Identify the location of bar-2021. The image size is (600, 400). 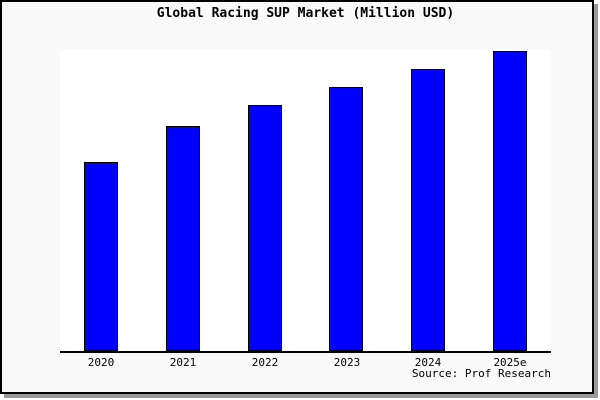
(183, 238).